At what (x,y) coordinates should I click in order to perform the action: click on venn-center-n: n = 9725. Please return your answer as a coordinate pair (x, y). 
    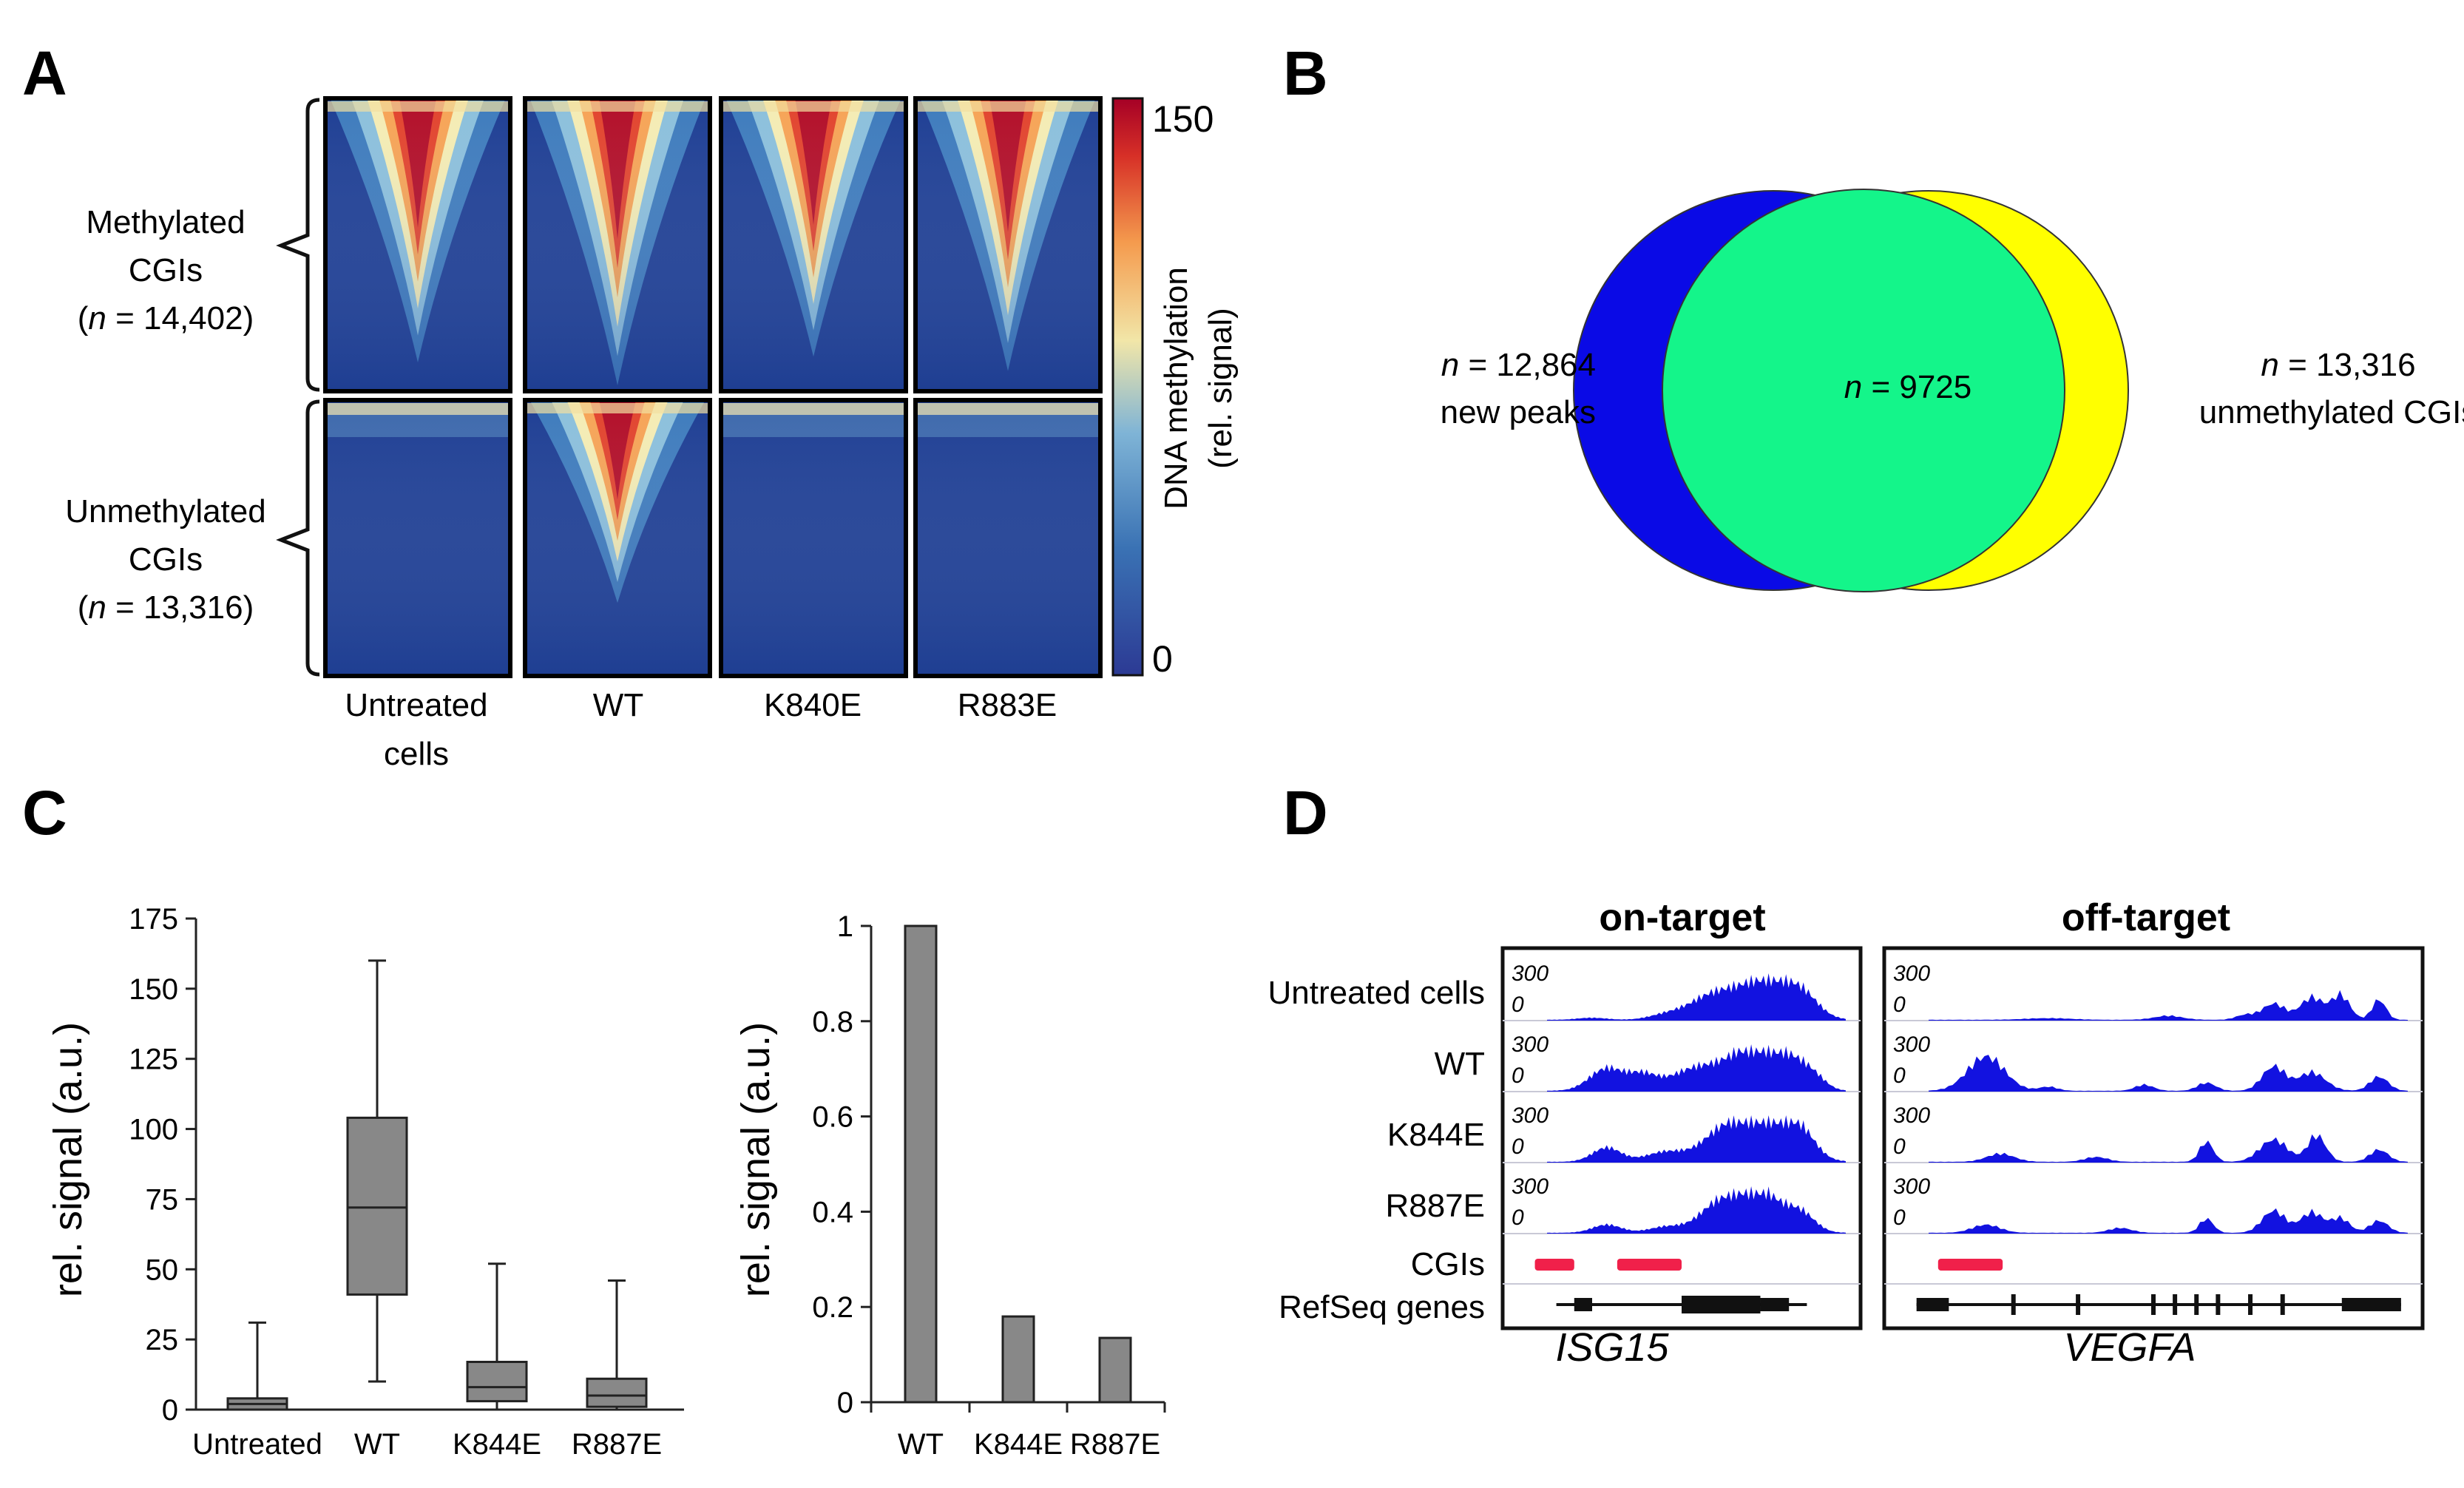
    Looking at the image, I should click on (1908, 387).